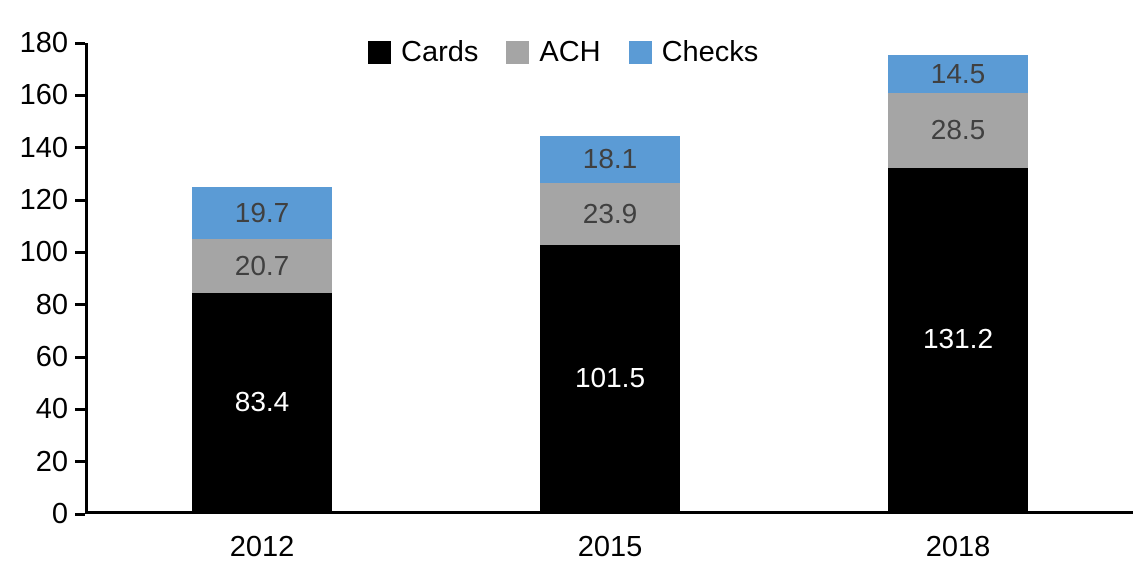 Image resolution: width=1136 pixels, height=588 pixels. I want to click on segment-checks-2015: 18.1, so click(610, 159).